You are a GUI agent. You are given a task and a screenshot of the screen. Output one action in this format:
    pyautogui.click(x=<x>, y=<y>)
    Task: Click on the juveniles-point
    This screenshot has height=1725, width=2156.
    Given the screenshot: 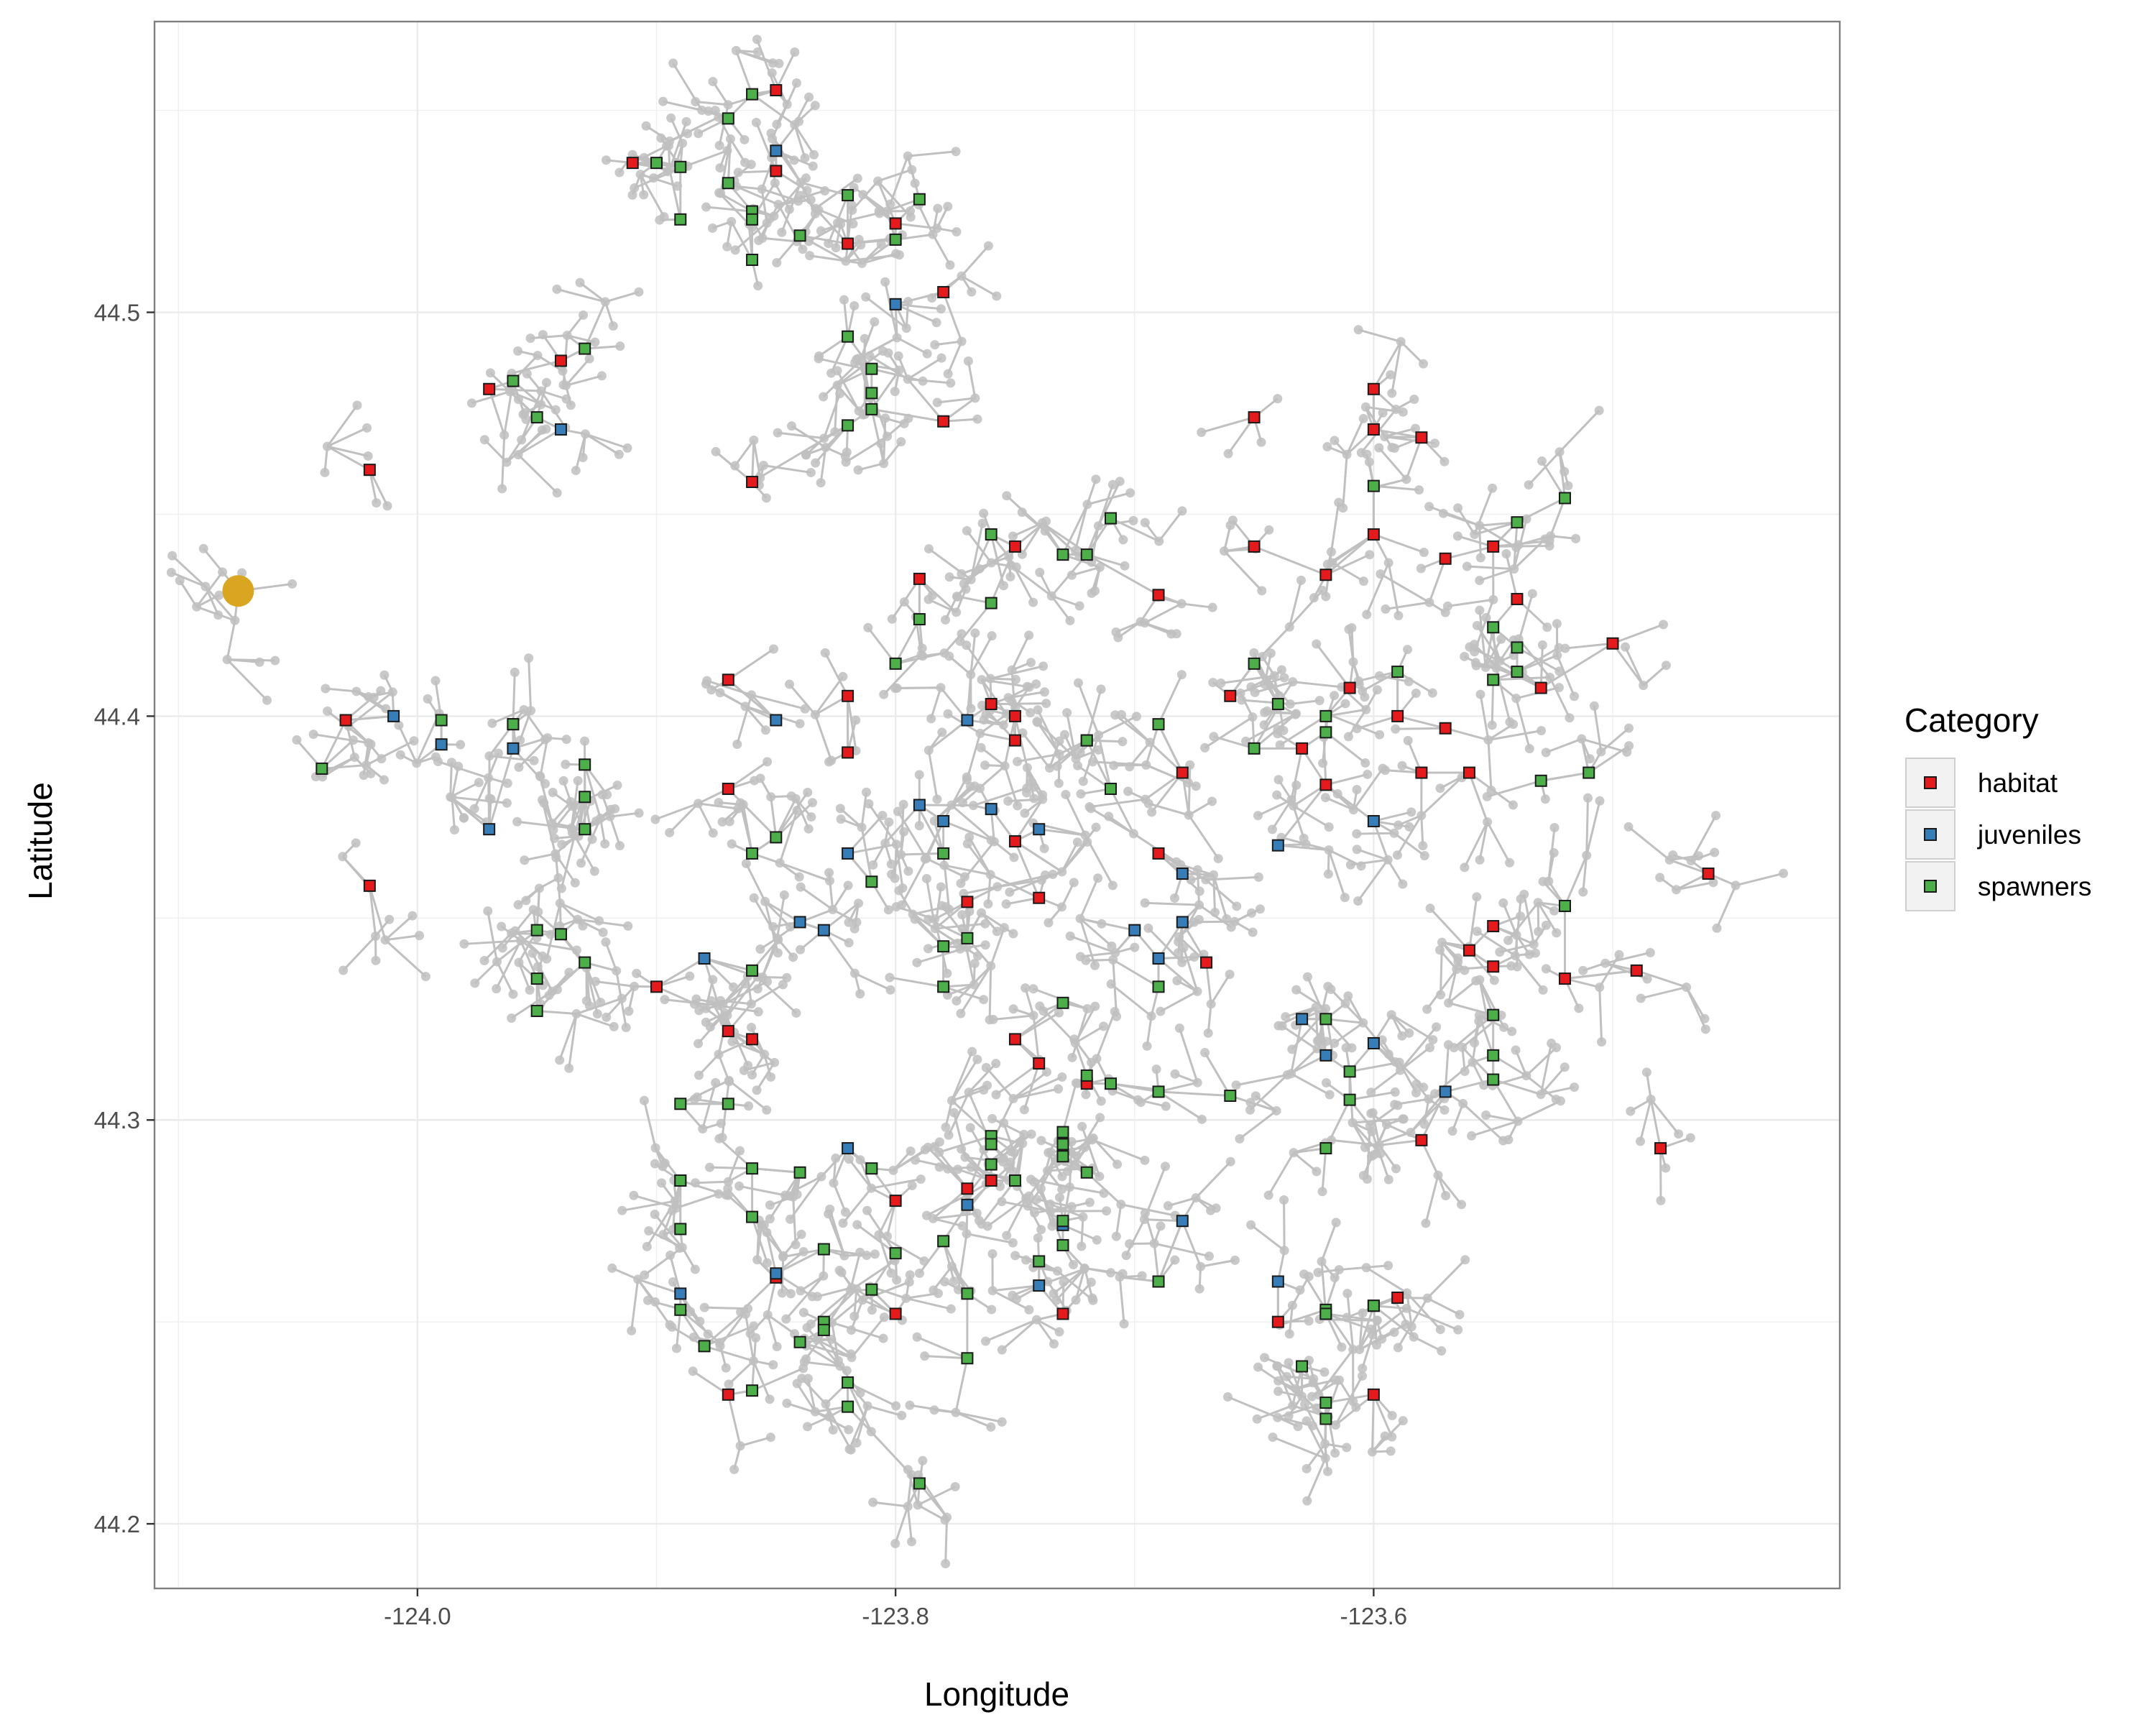 What is the action you would take?
    pyautogui.click(x=1373, y=820)
    